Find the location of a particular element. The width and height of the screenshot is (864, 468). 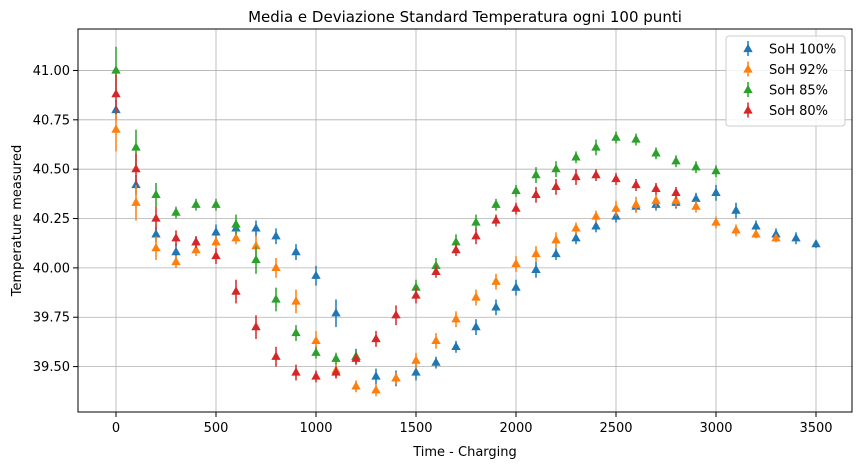

legend-label: SoH 100% is located at coordinates (802, 50).